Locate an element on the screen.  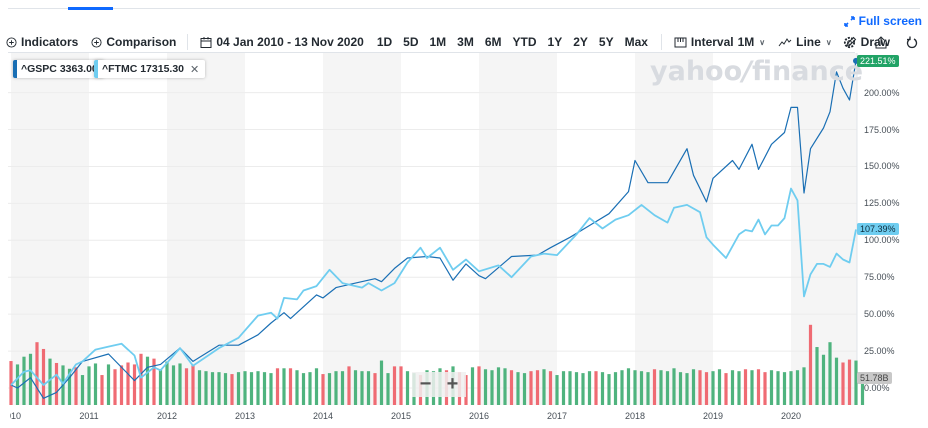
x-tick-label: 2020 is located at coordinates (791, 416).